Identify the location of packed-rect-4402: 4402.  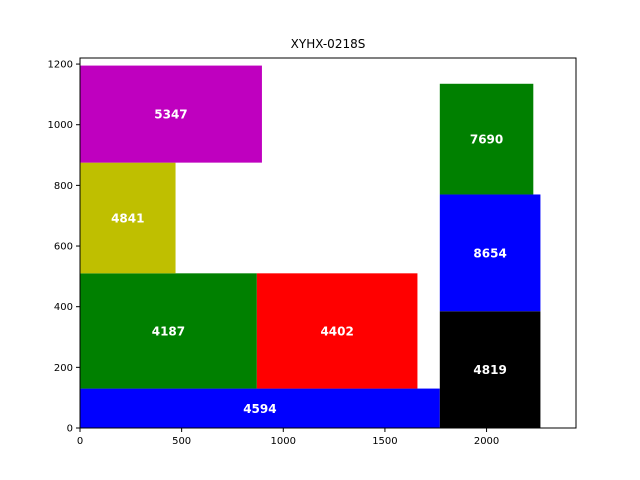
(337, 331).